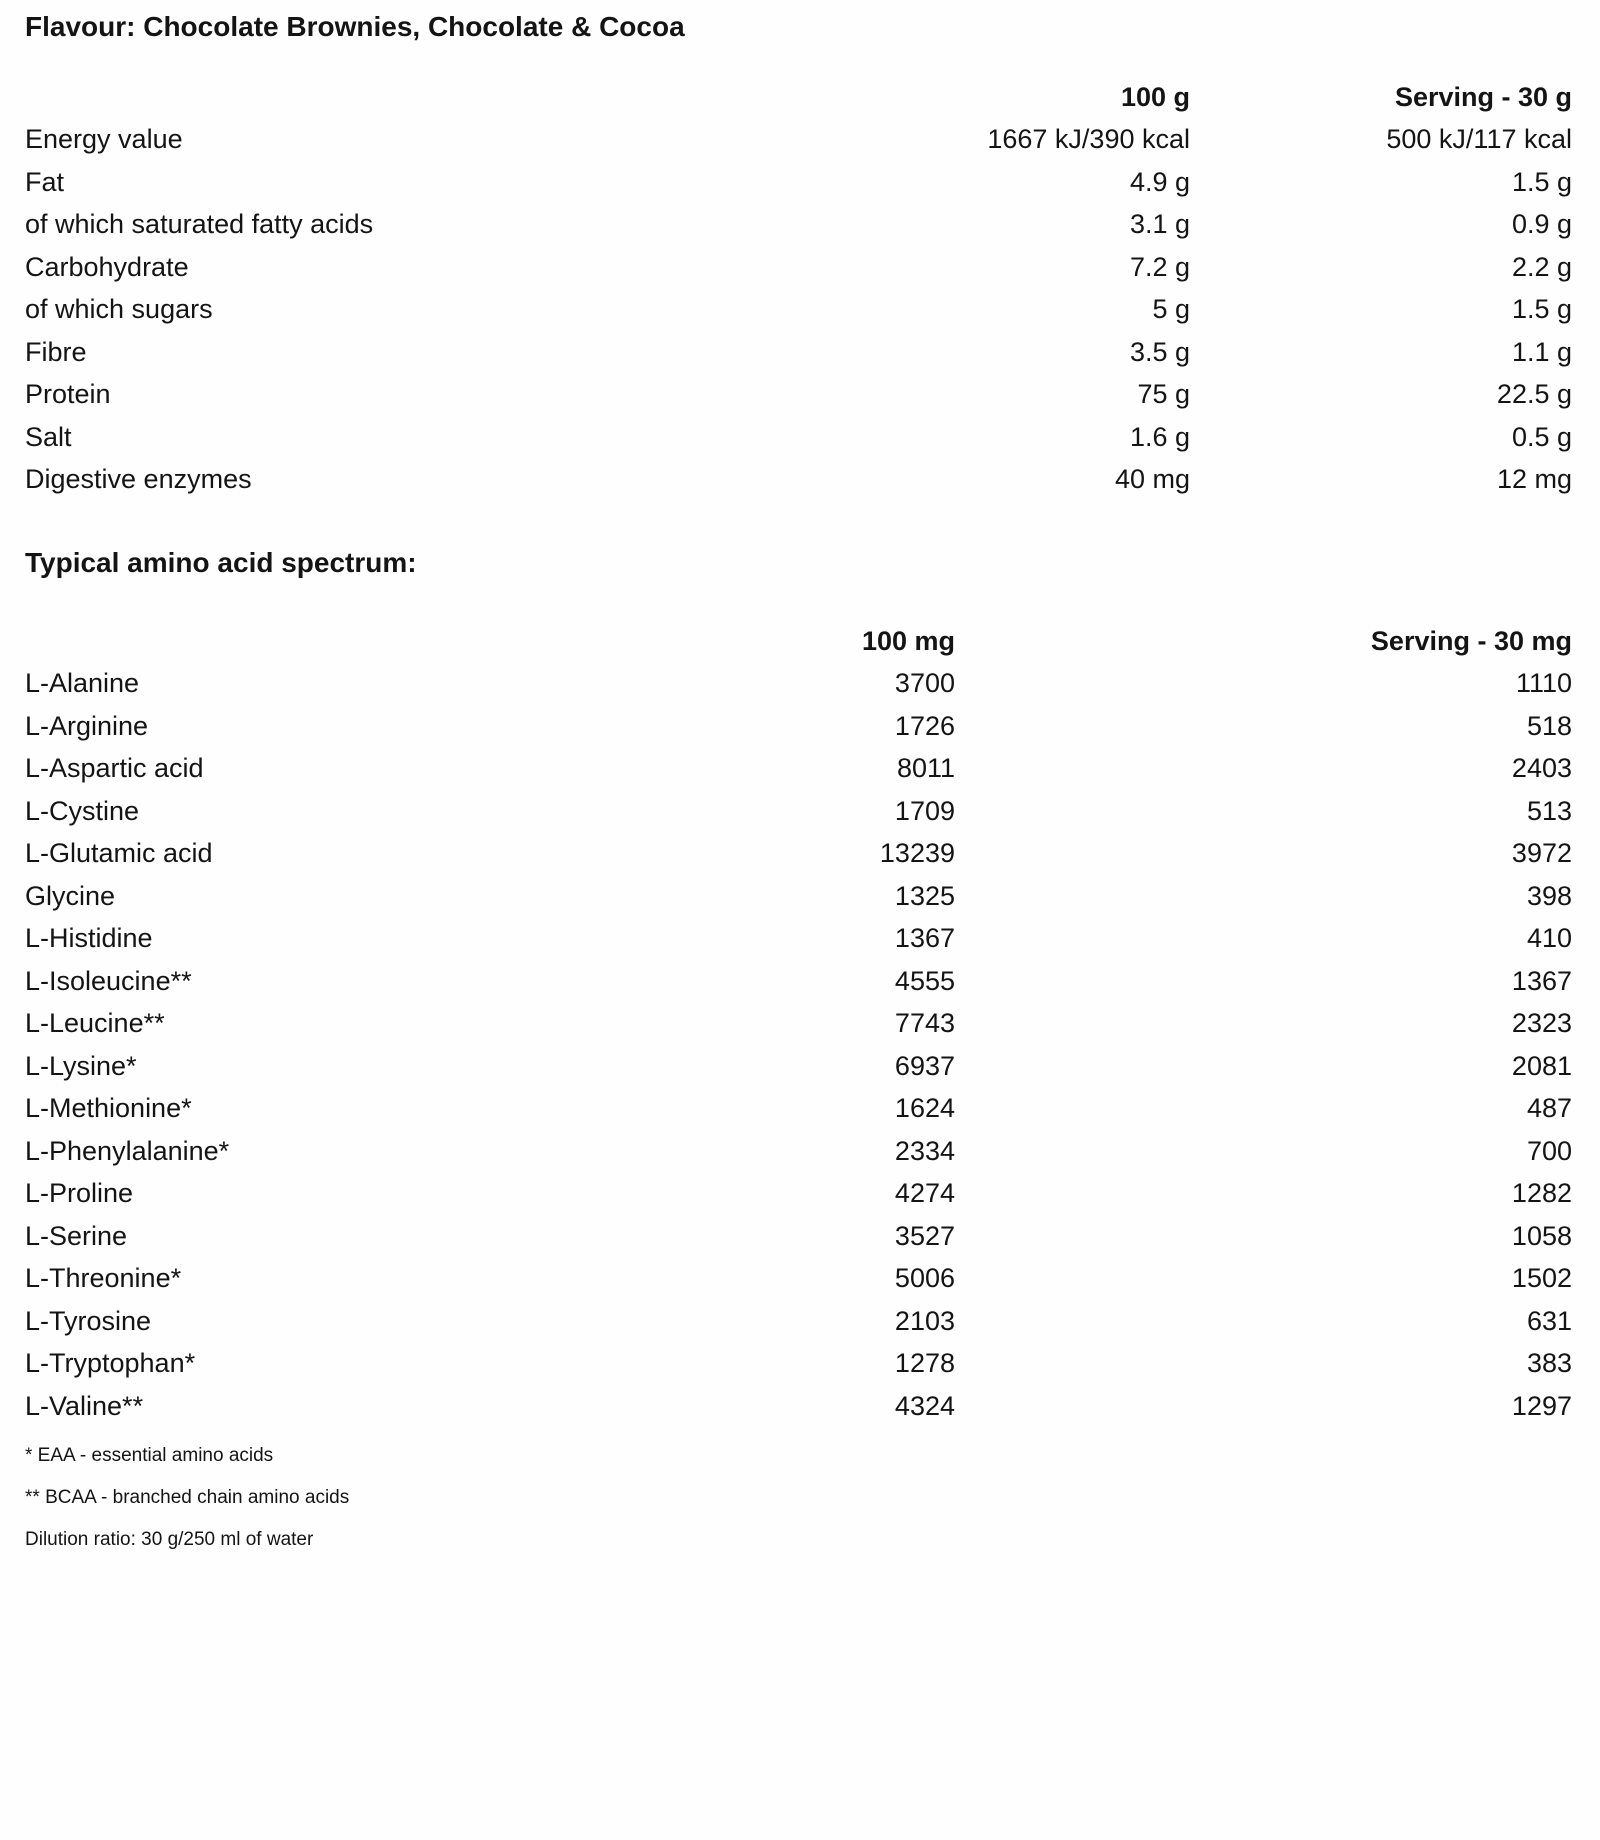 The height and width of the screenshot is (1840, 1600). What do you see at coordinates (199, 224) in the screenshot?
I see `row-label: of which saturated fatty acids` at bounding box center [199, 224].